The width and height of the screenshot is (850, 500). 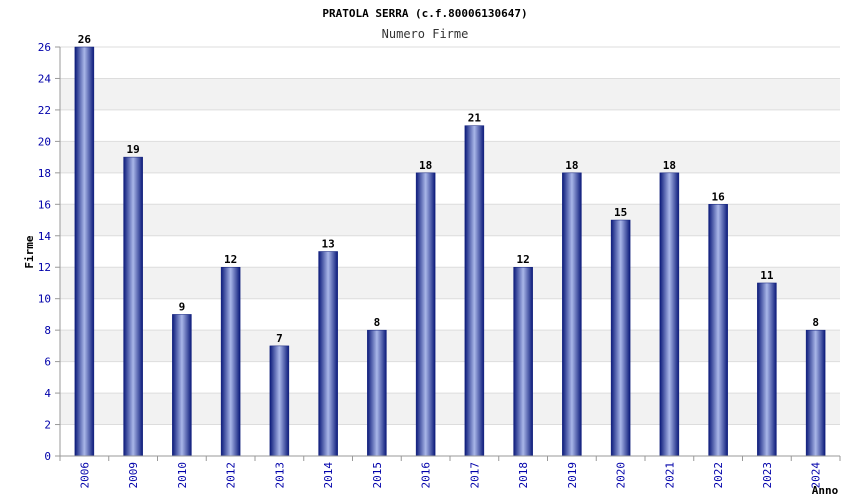 What do you see at coordinates (44, 204) in the screenshot?
I see `y-tick-label: 16` at bounding box center [44, 204].